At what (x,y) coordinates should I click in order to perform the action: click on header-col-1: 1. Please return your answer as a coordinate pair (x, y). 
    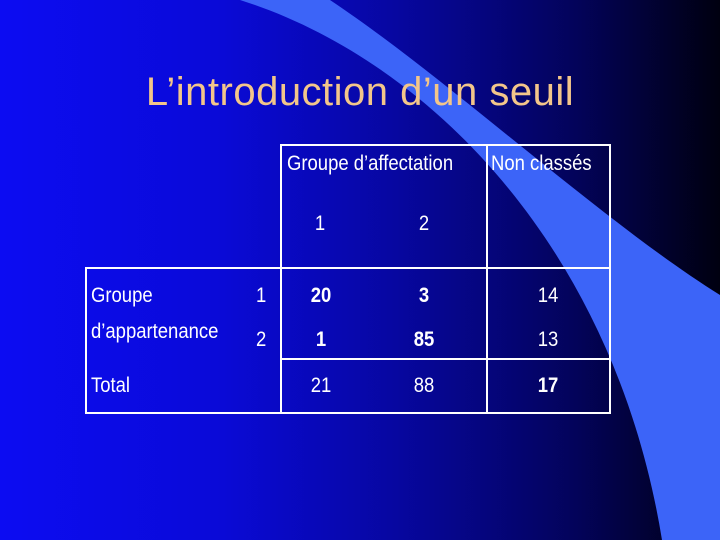
    Looking at the image, I should click on (320, 223).